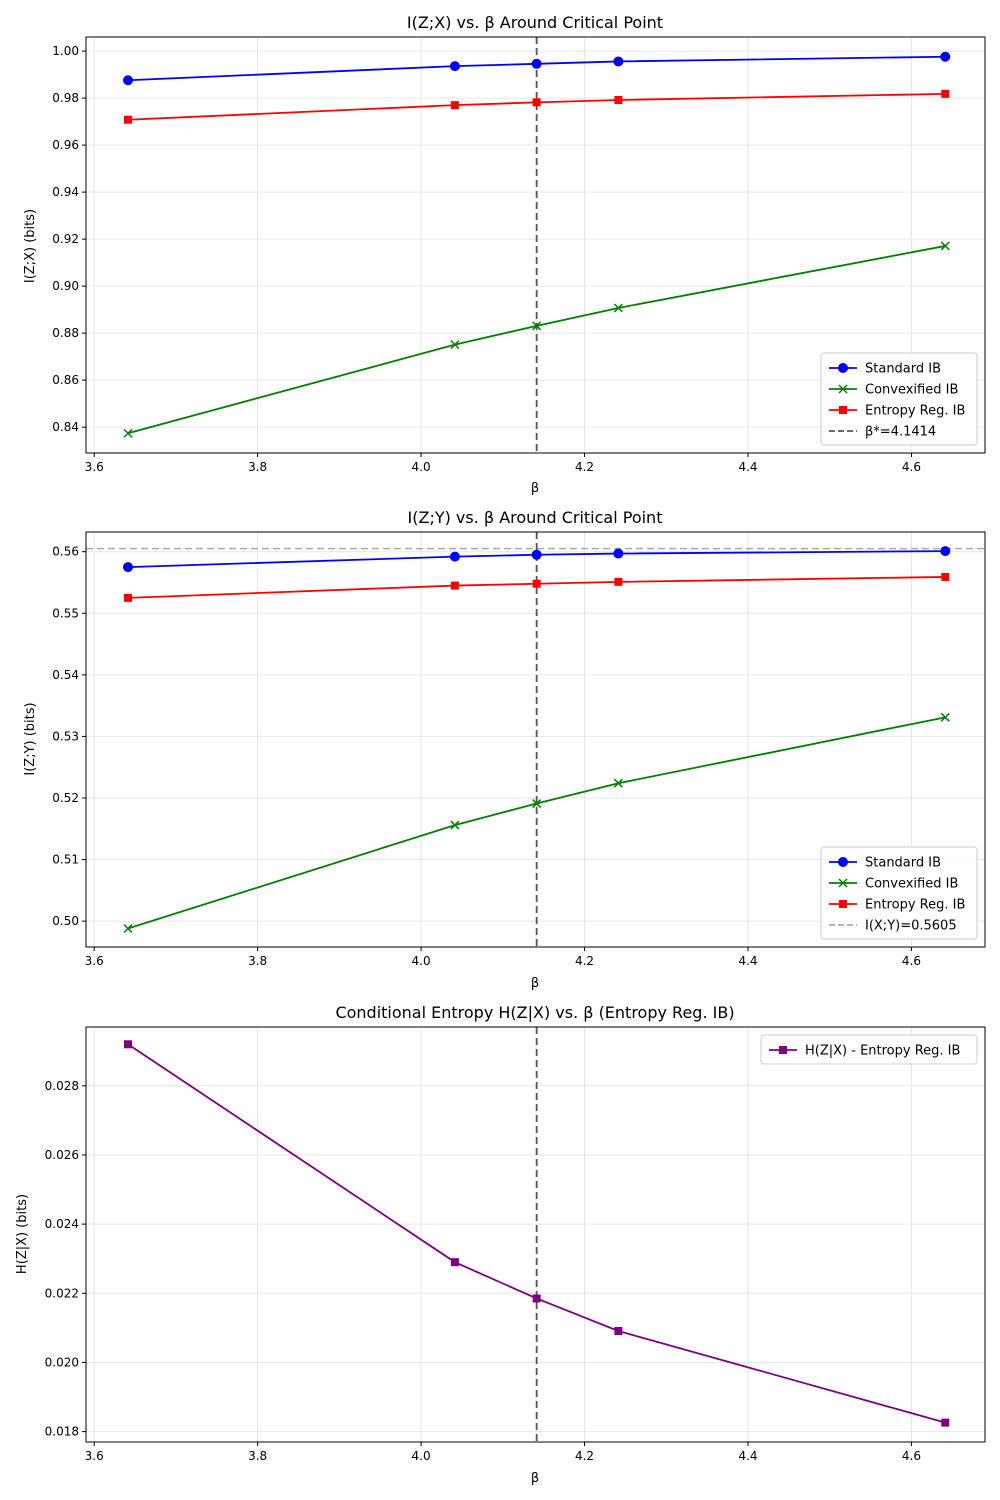 The height and width of the screenshot is (1500, 1000). Describe the element at coordinates (535, 22) in the screenshot. I see `chart-title: I(Z;X) vs. β Around Critical Point` at that location.